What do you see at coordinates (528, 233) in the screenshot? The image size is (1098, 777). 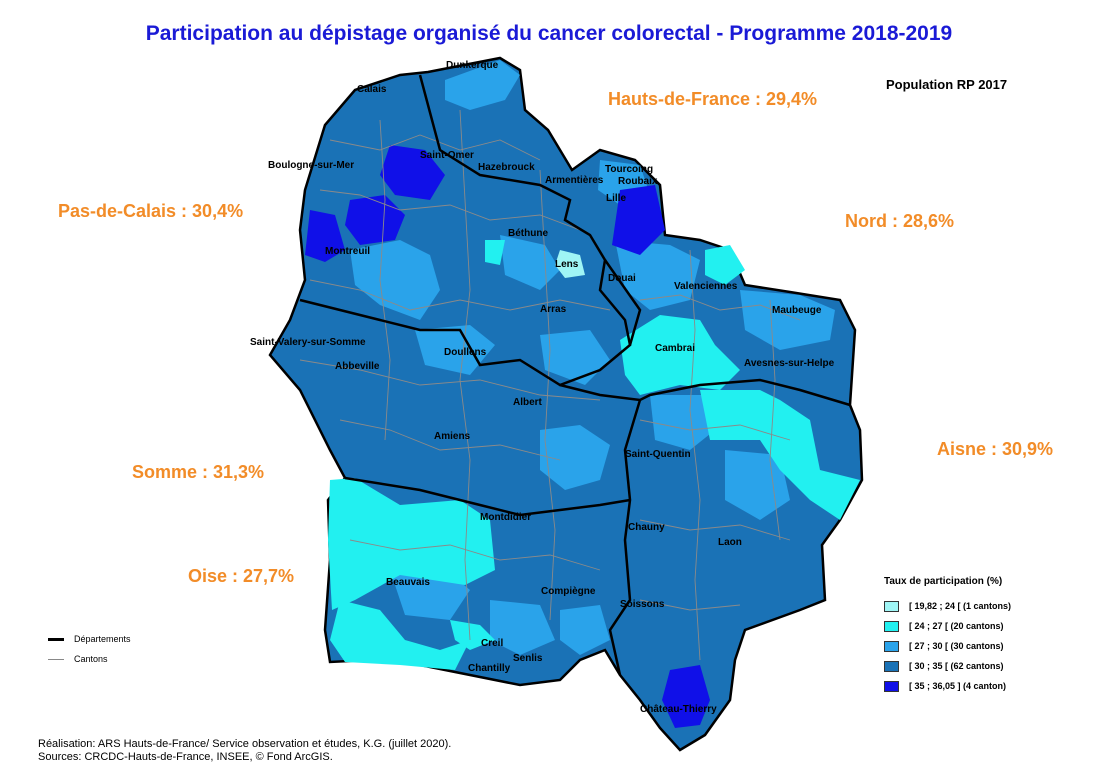 I see `city-label: Béthune` at bounding box center [528, 233].